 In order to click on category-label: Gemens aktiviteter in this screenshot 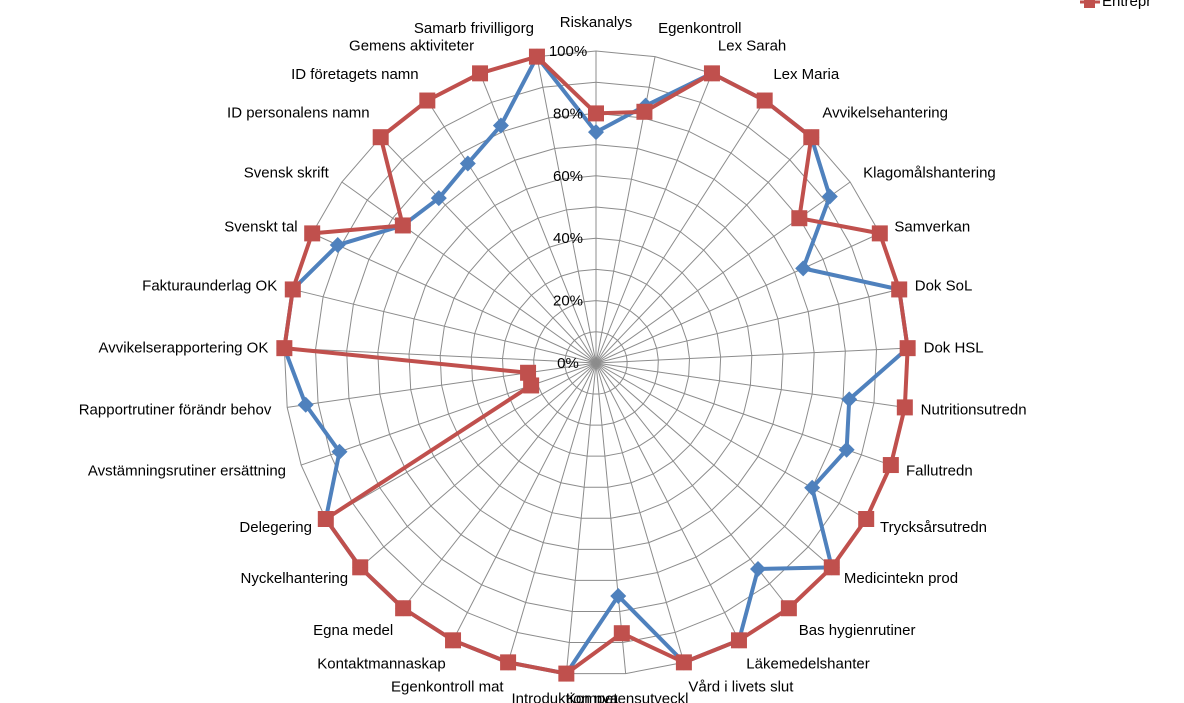, I will do `click(411, 45)`.